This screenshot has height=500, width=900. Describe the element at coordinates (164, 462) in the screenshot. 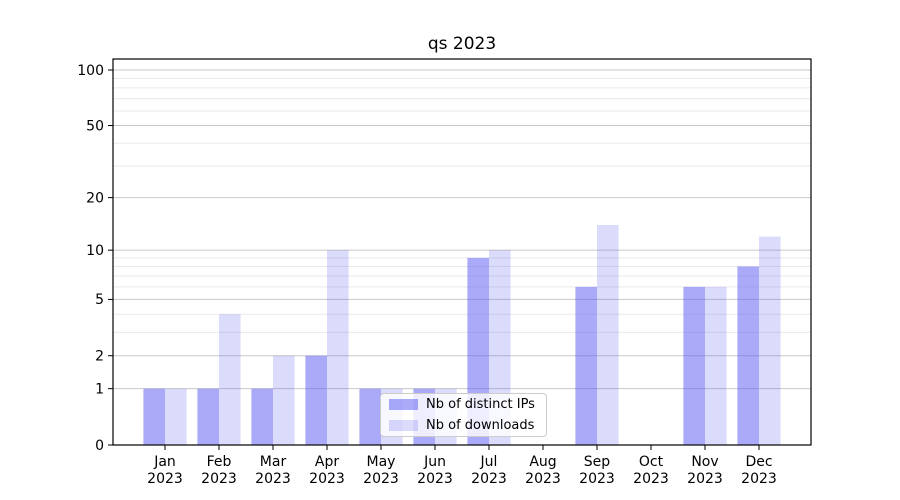

I see `x-tick-label-jan: Jan` at that location.